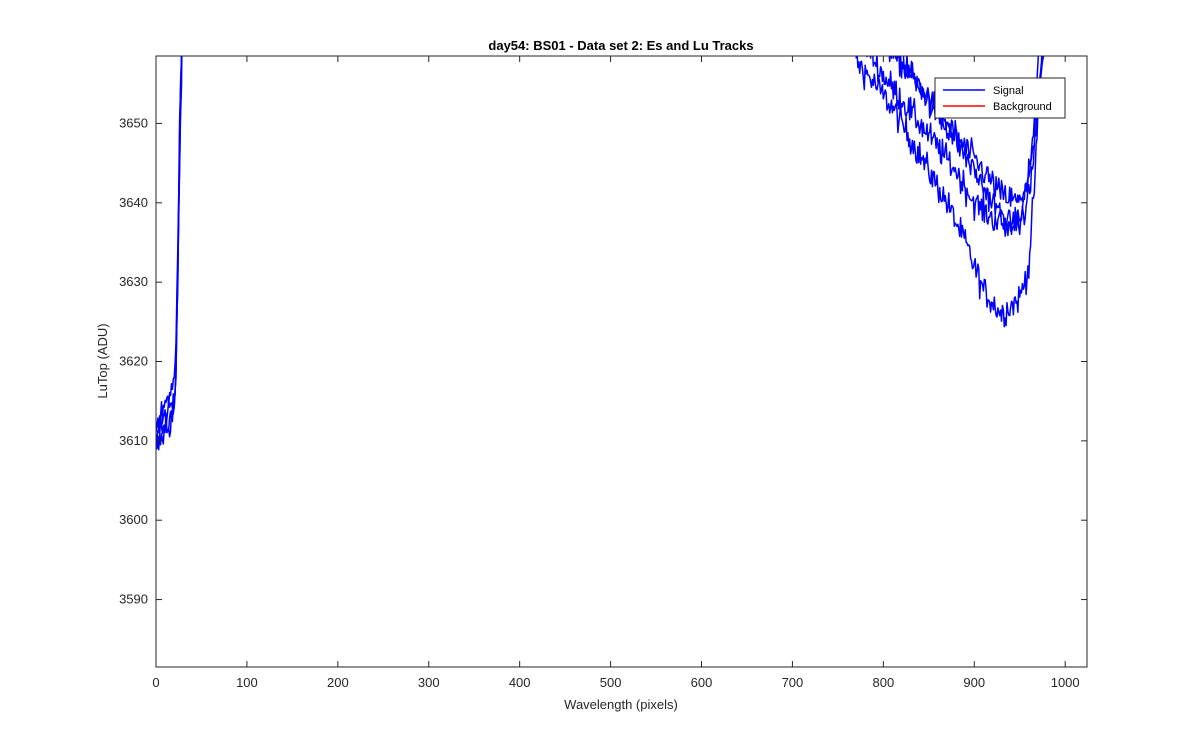  What do you see at coordinates (133, 361) in the screenshot?
I see `y-tick-label: 3620` at bounding box center [133, 361].